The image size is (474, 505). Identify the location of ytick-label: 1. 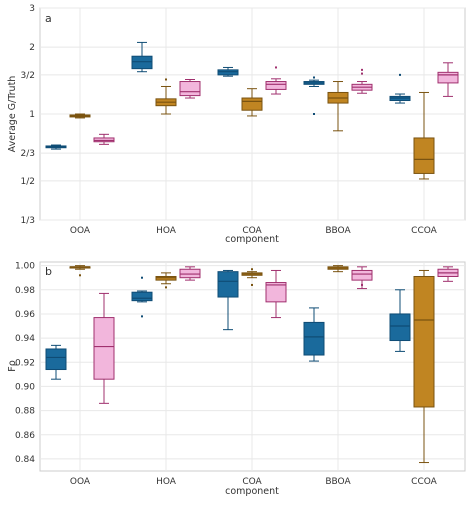
(32, 115).